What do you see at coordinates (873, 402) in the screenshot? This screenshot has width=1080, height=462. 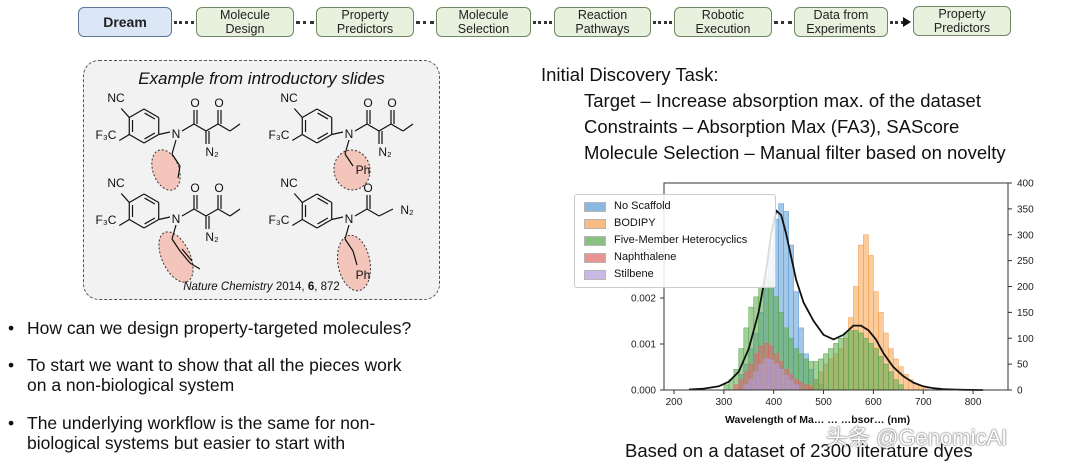 I see `x-tick-label: 600` at bounding box center [873, 402].